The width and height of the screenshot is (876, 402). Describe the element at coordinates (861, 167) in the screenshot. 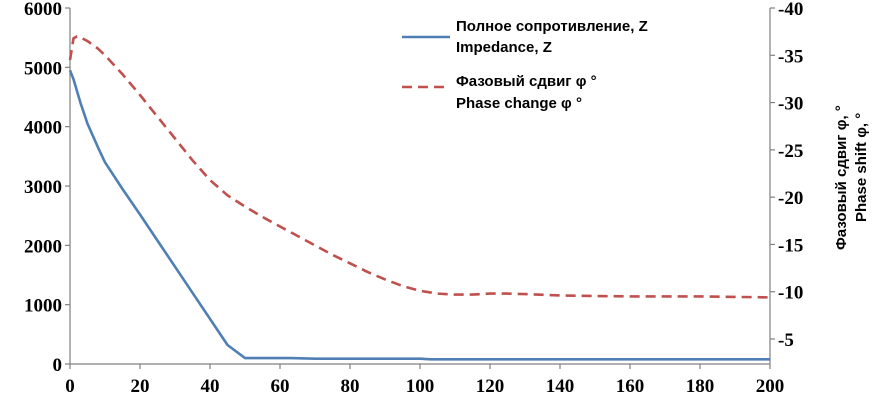

I see `right-axis-title-en: Phase shift φ, °` at that location.